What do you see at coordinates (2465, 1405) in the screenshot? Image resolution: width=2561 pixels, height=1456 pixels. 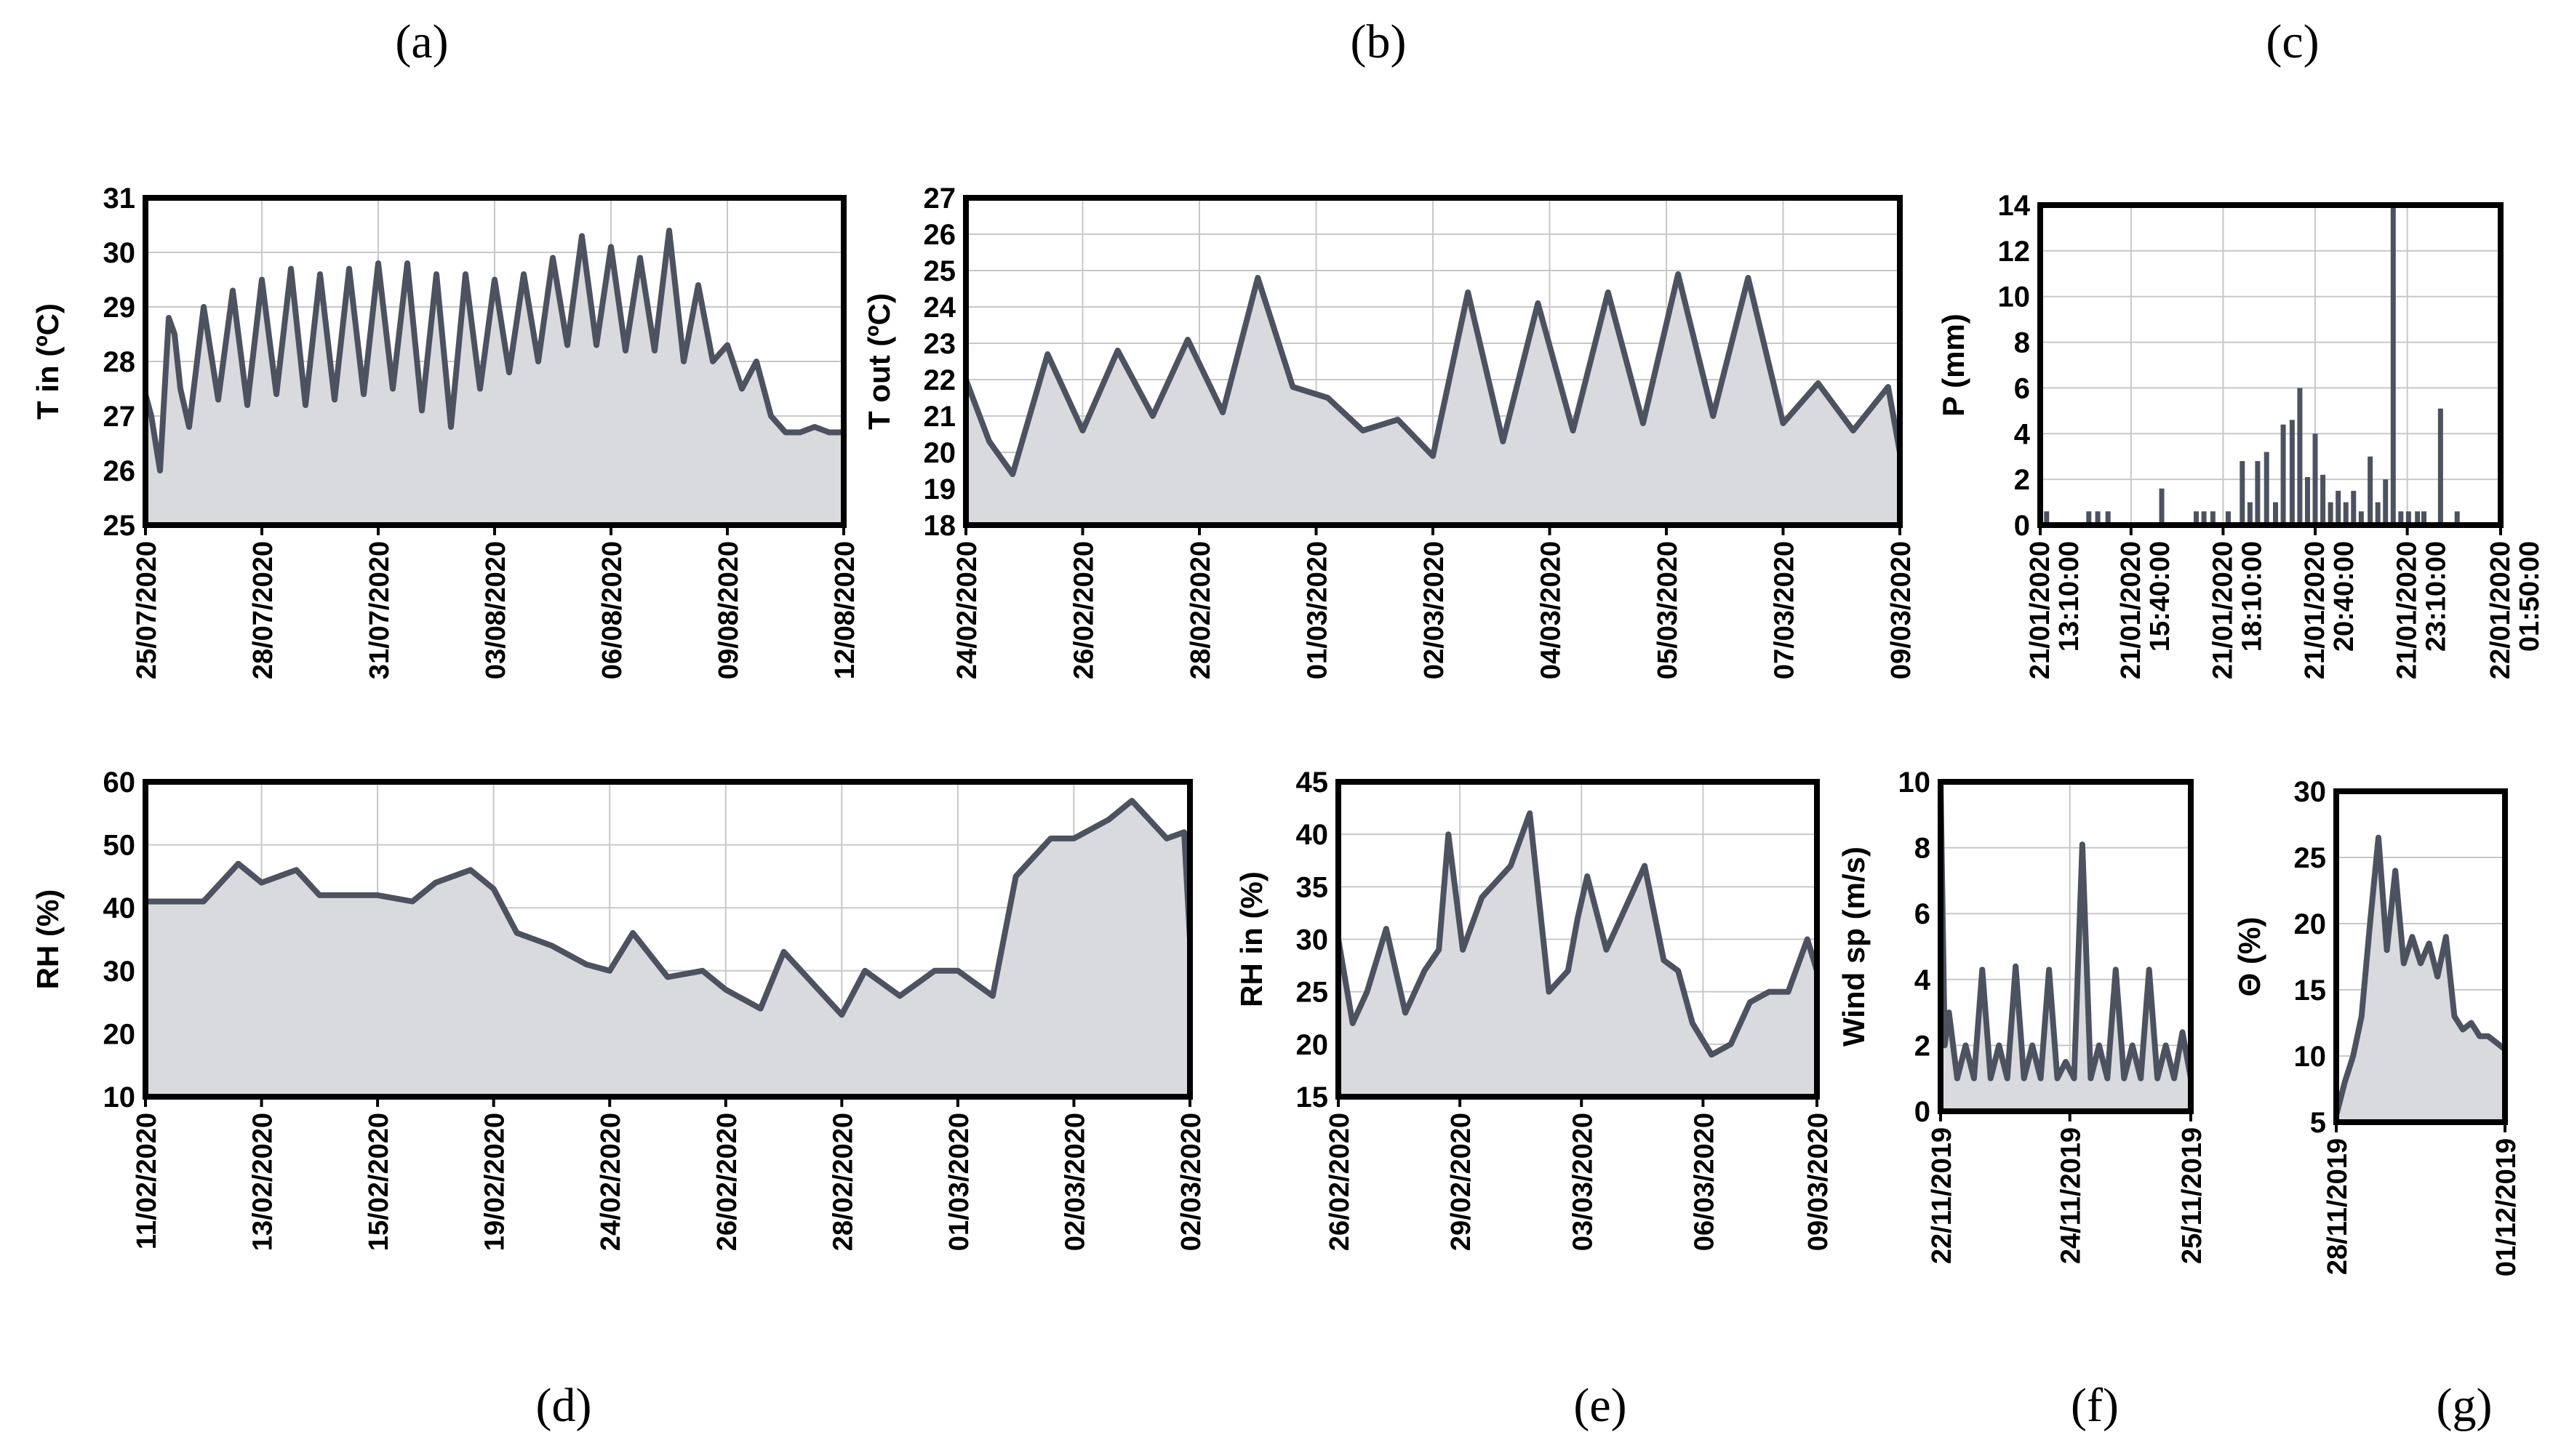 I see `panel-label-g: (g)` at bounding box center [2465, 1405].